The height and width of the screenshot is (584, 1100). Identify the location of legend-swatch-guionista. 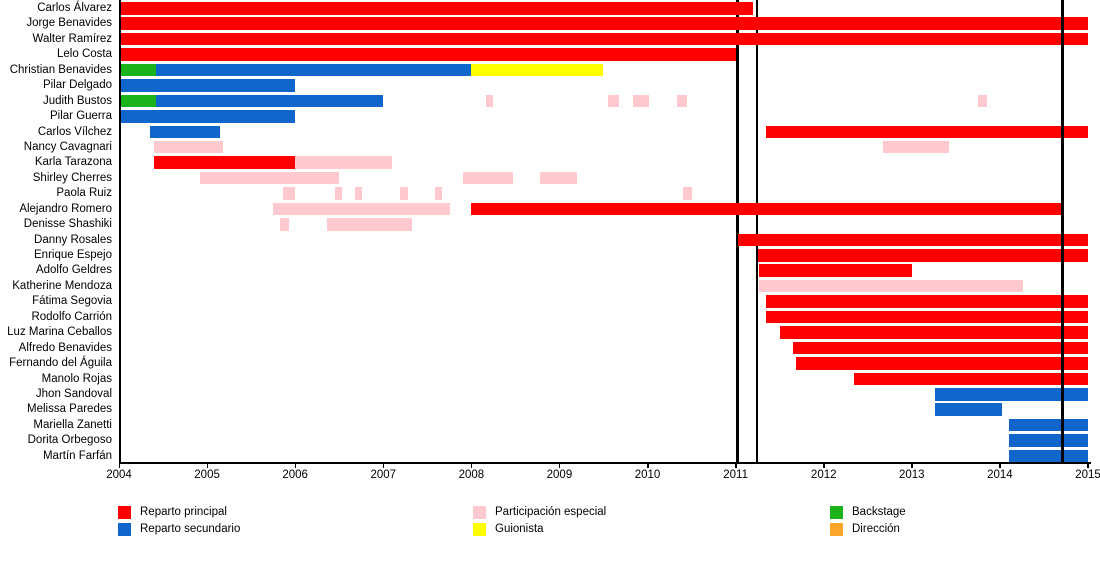
(479, 529).